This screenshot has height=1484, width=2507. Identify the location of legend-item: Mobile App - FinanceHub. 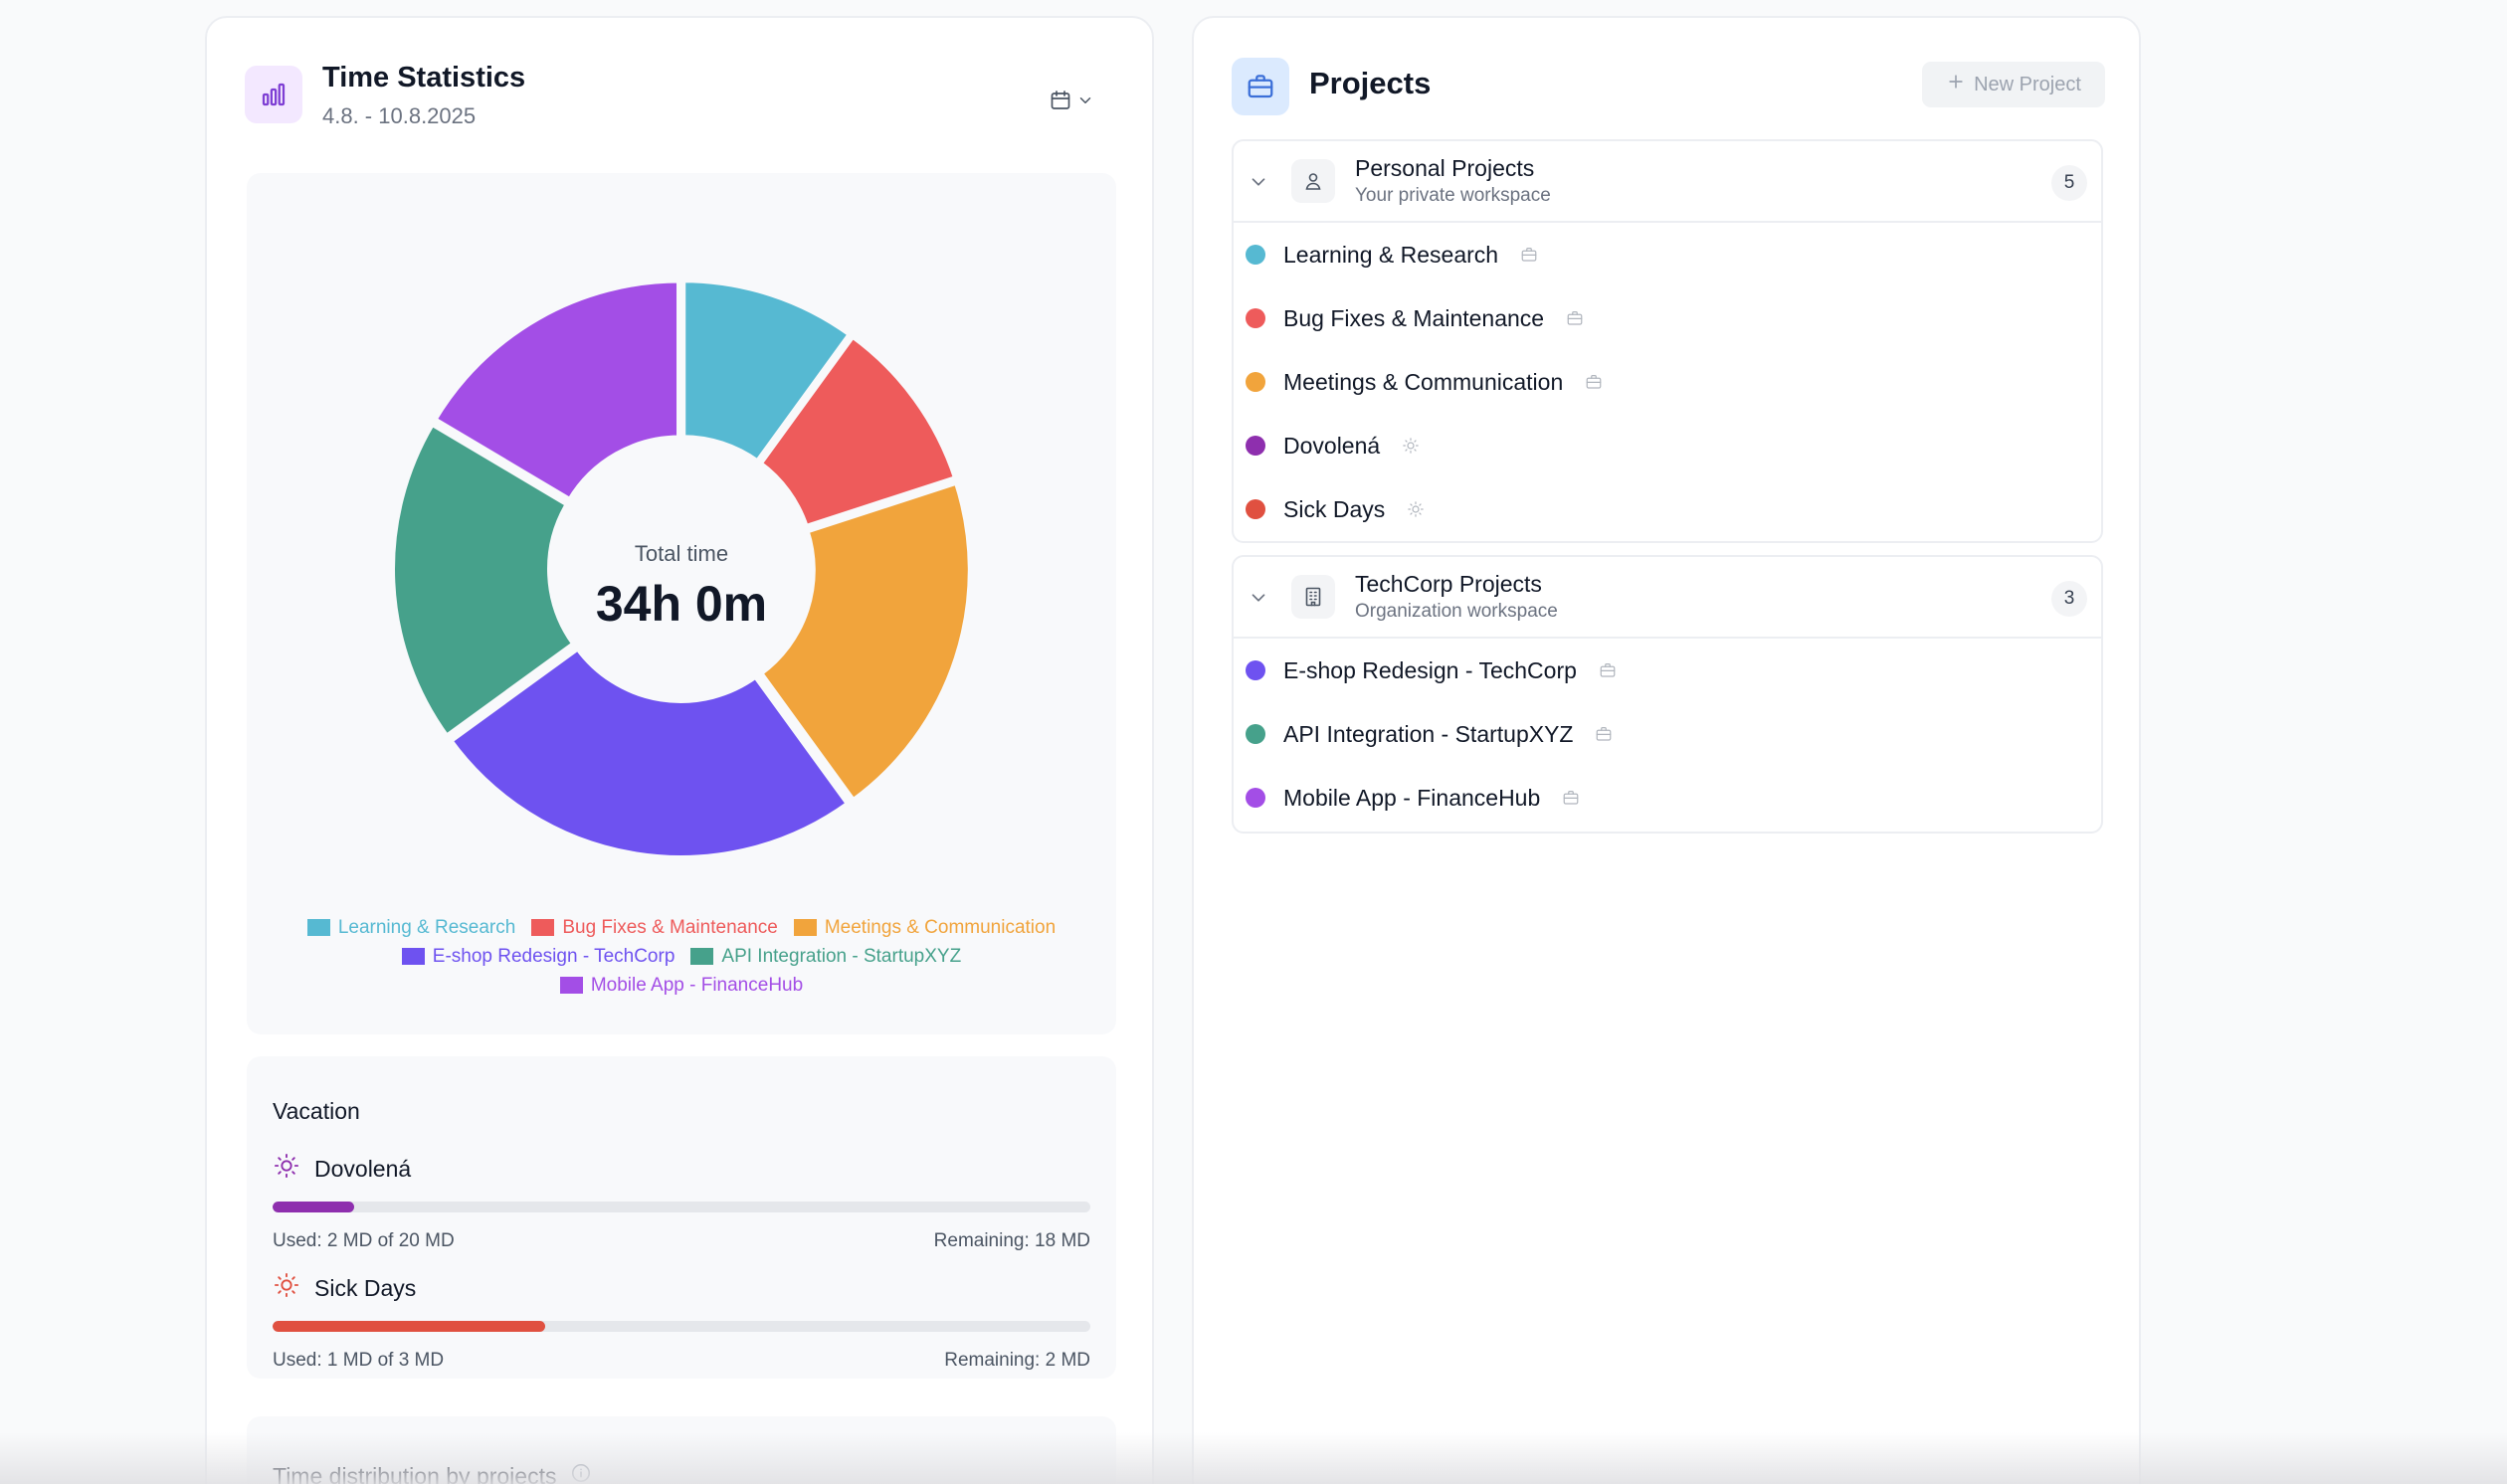
(681, 986).